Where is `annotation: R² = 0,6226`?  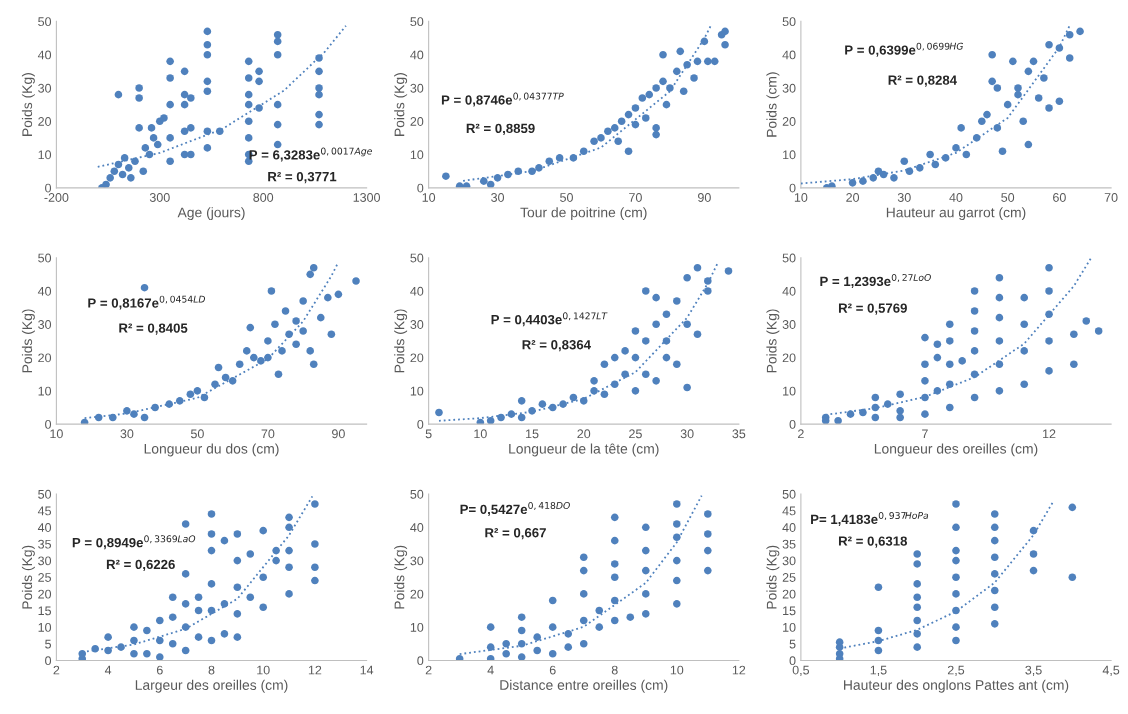
annotation: R² = 0,6226 is located at coordinates (140, 565).